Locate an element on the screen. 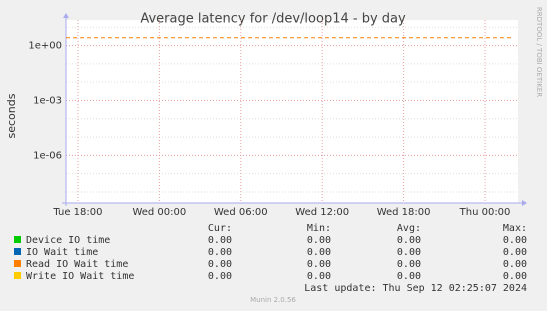  x-tick-label: Thu 00:00 is located at coordinates (485, 212).